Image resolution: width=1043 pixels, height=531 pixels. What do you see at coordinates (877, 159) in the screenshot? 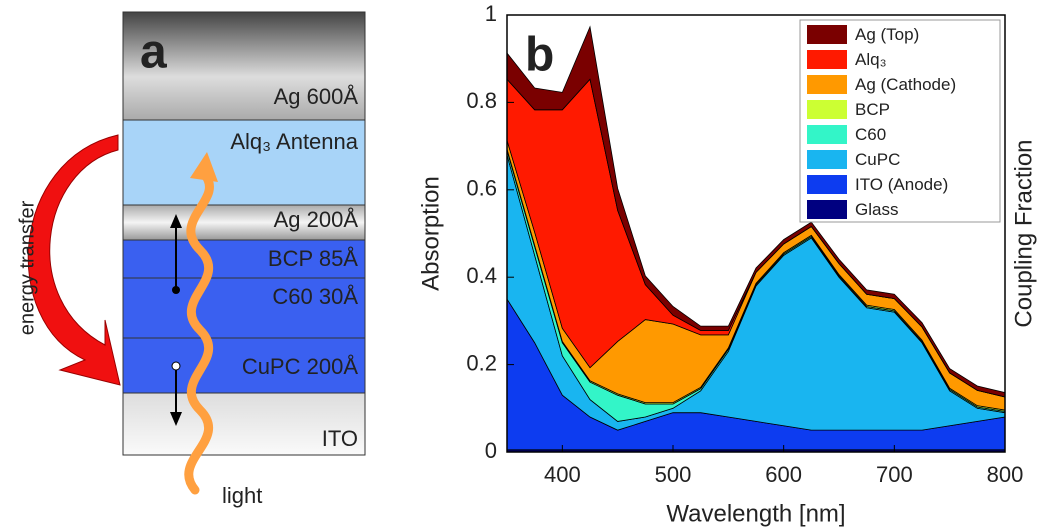
I see `legend-label: CuPC` at bounding box center [877, 159].